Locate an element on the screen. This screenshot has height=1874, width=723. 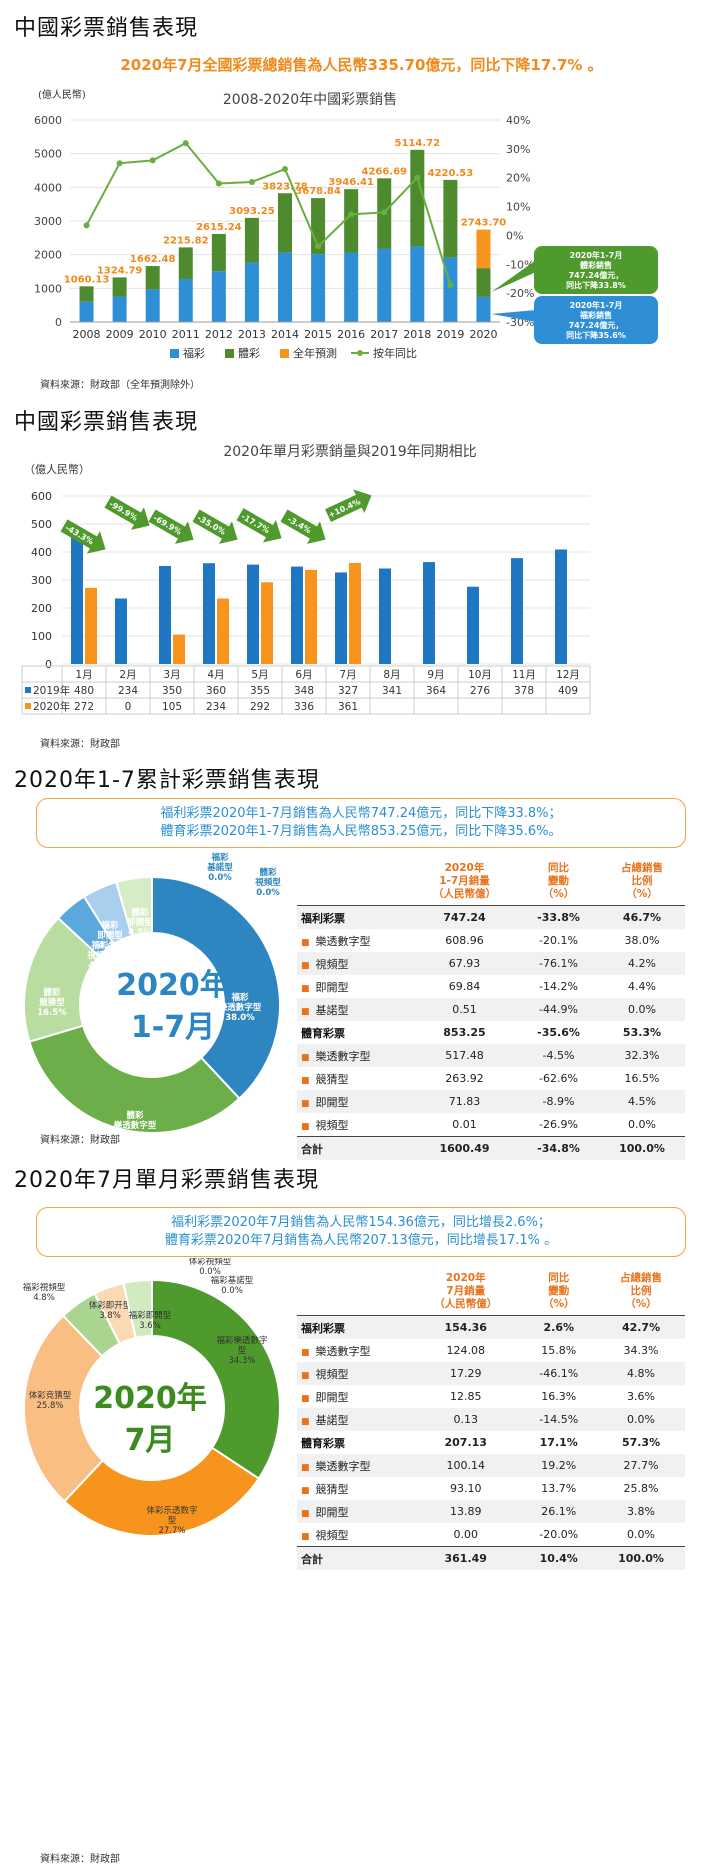
table-row: ■ 即開型 71.83 -8.9% 4.5% is located at coordinates (491, 1101).